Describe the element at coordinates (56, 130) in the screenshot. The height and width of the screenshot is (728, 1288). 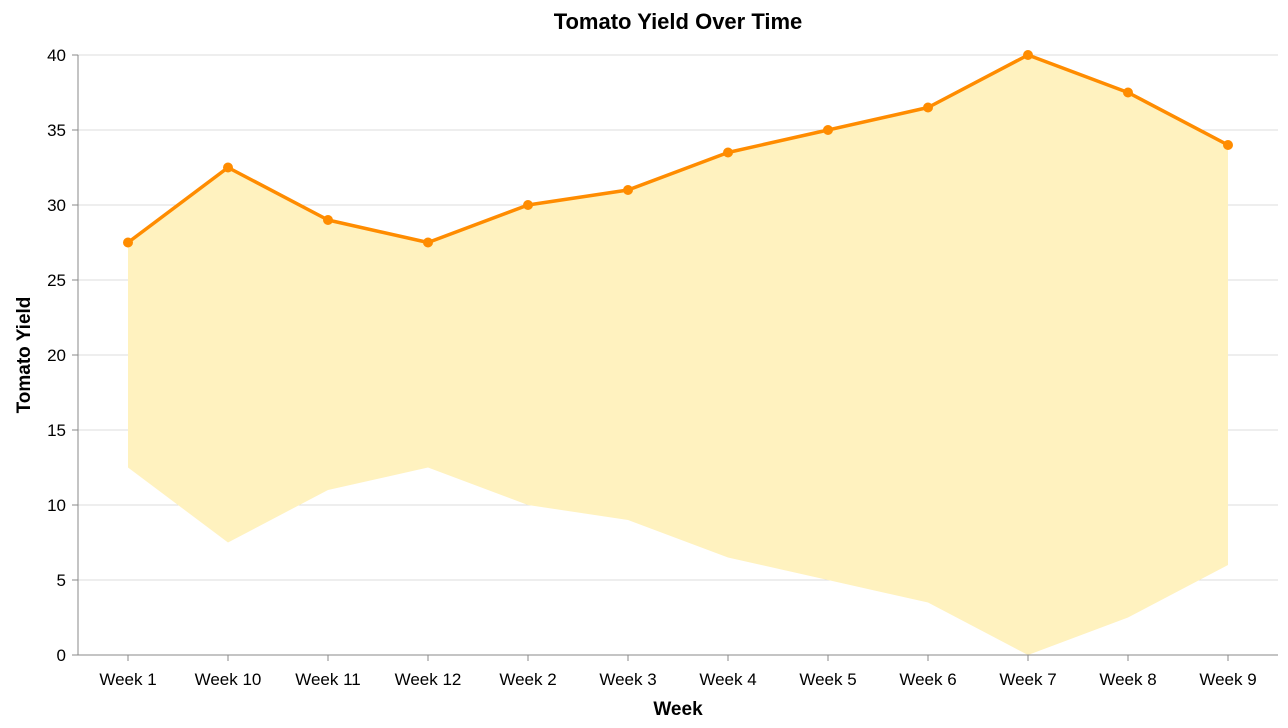
I see `y-tick-label: 35` at that location.